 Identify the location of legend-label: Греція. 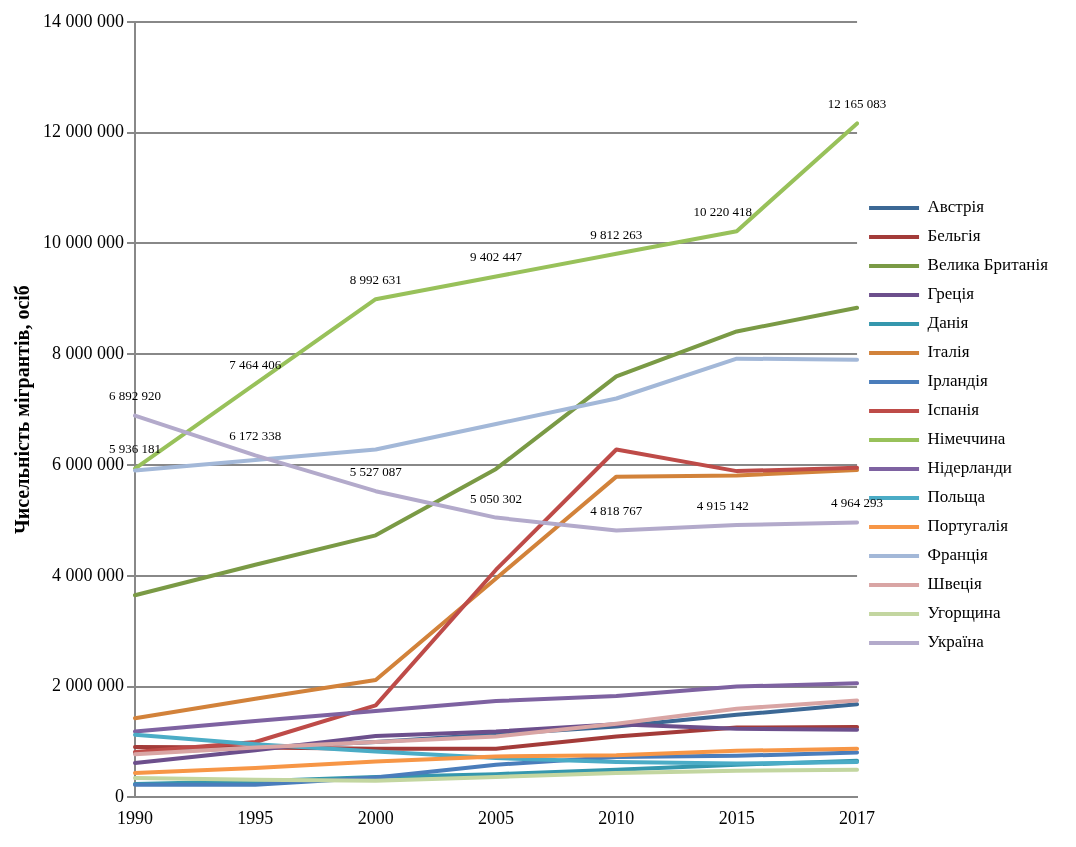
(951, 294).